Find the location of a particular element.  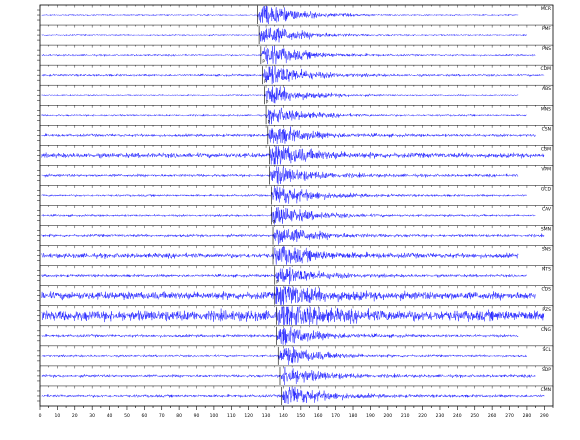

x-tick-label: 180 is located at coordinates (353, 416).